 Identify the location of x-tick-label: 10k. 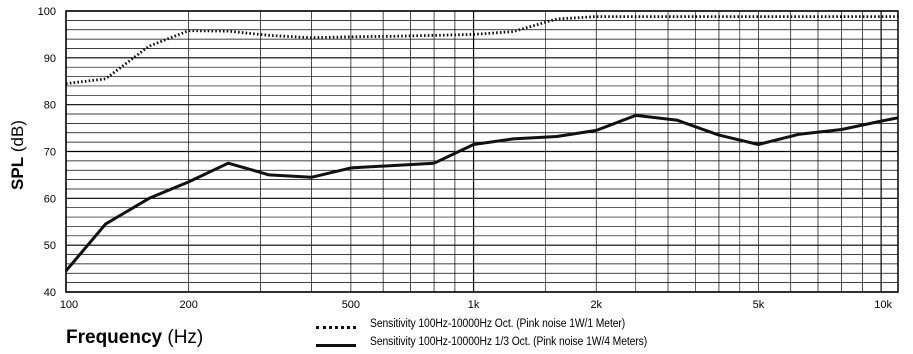
(883, 305).